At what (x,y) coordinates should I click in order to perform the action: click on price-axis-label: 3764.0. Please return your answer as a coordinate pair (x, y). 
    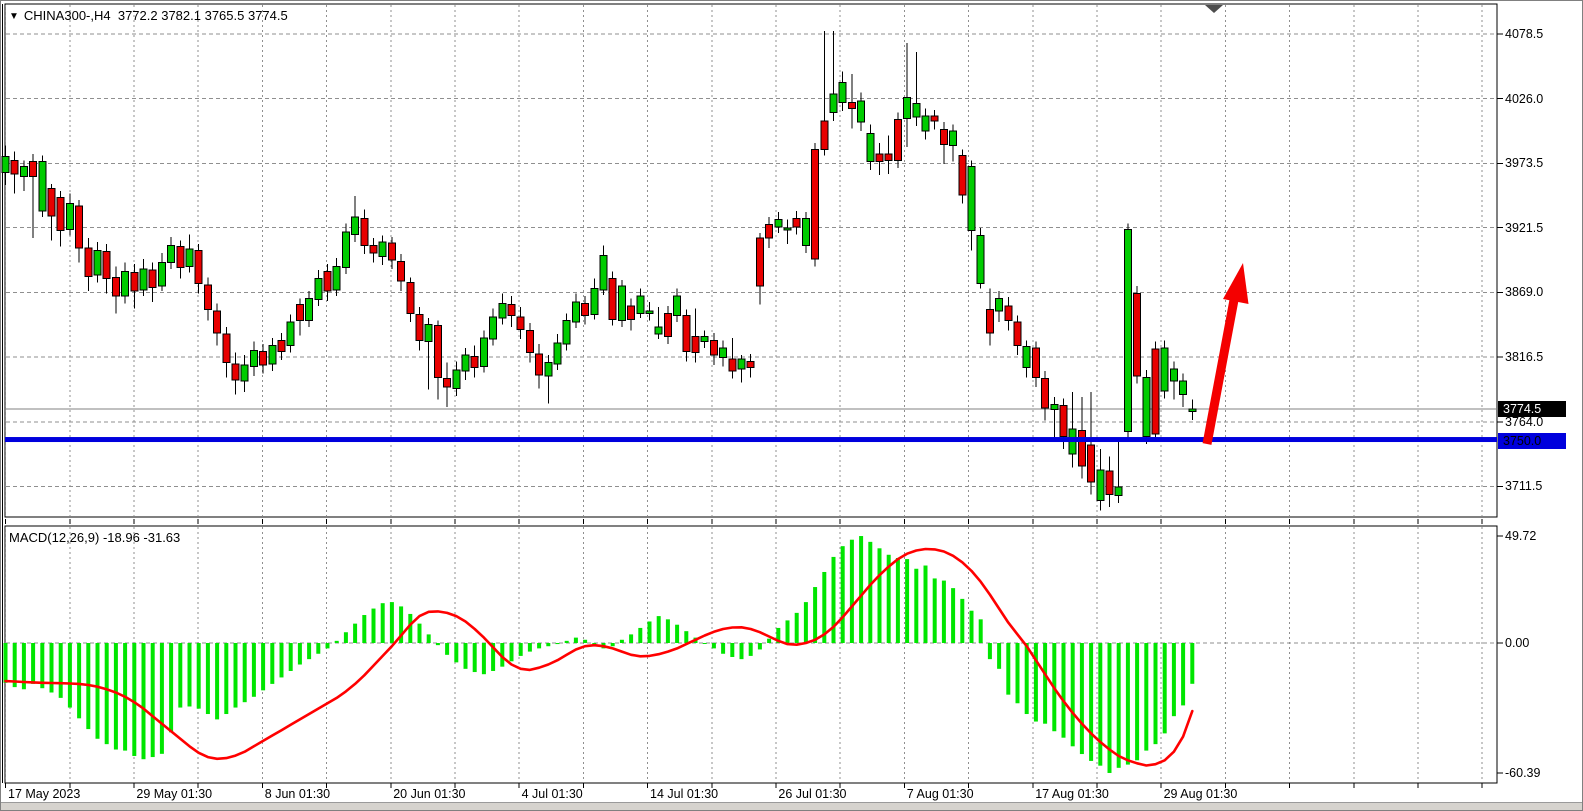
    Looking at the image, I should click on (1524, 421).